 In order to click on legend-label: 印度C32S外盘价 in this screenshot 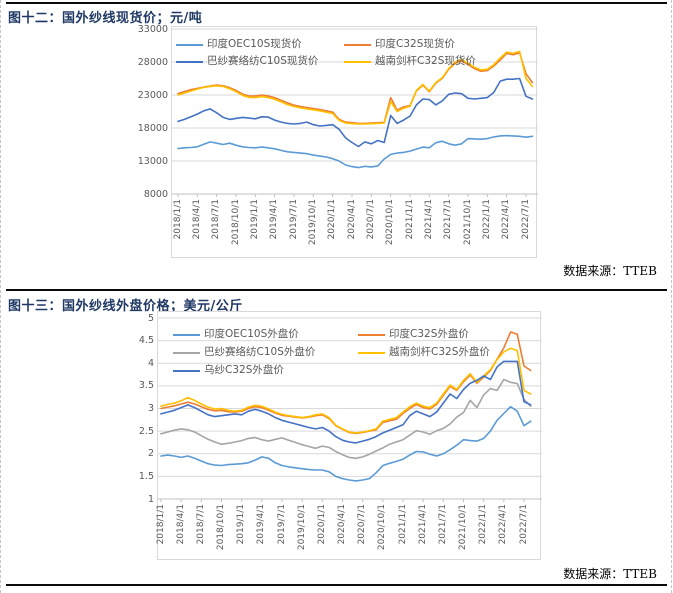, I will do `click(429, 334)`.